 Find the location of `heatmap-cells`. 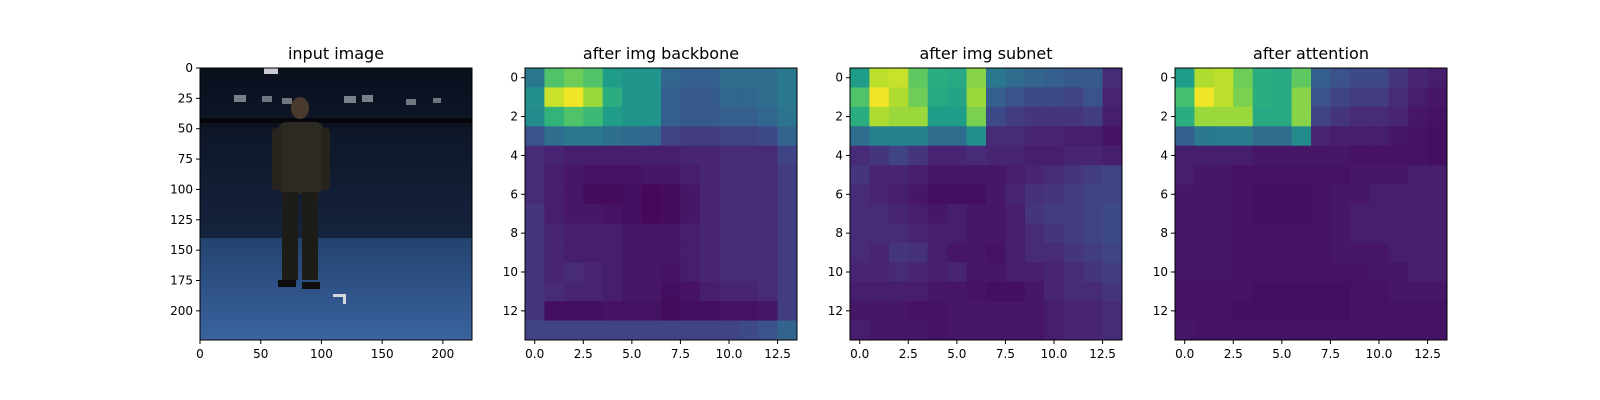

heatmap-cells is located at coordinates (986, 204).